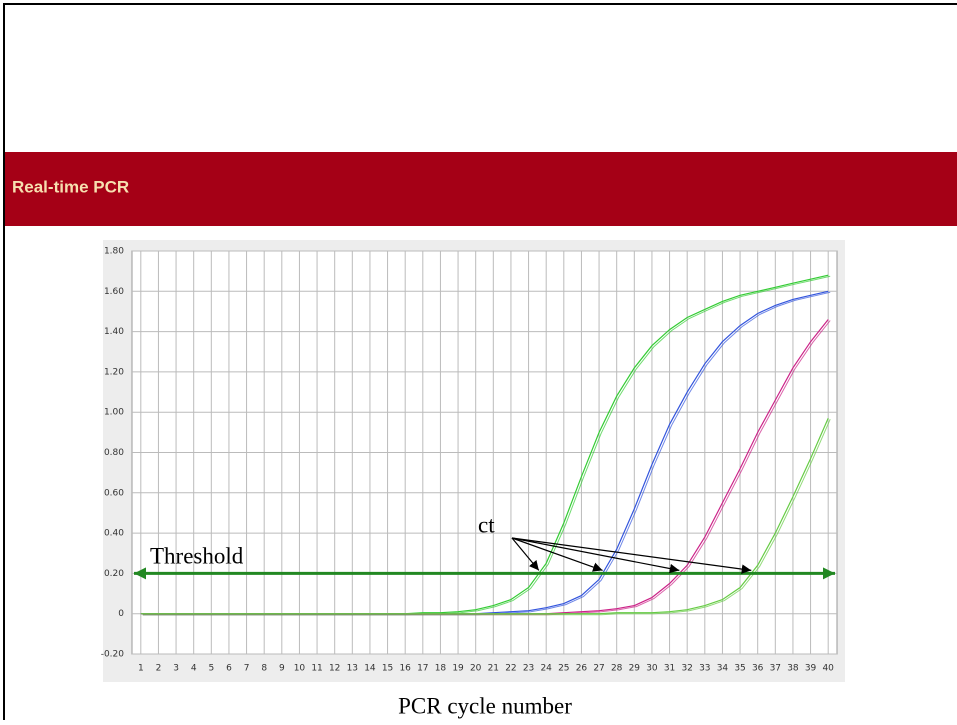 The image size is (957, 725). I want to click on x-tick-label: 29, so click(635, 669).